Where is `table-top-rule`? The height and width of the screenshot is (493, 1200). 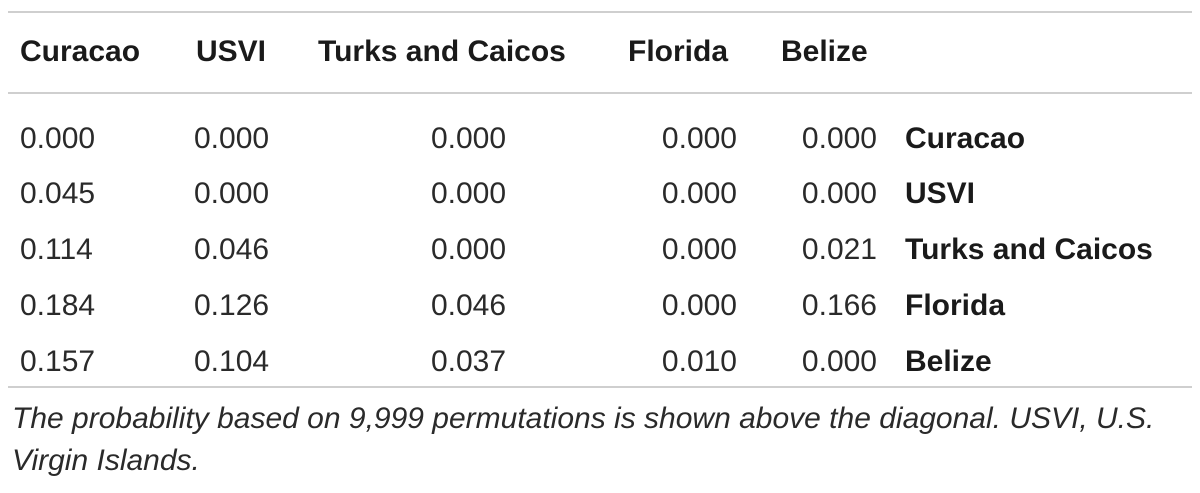
table-top-rule is located at coordinates (600, 12).